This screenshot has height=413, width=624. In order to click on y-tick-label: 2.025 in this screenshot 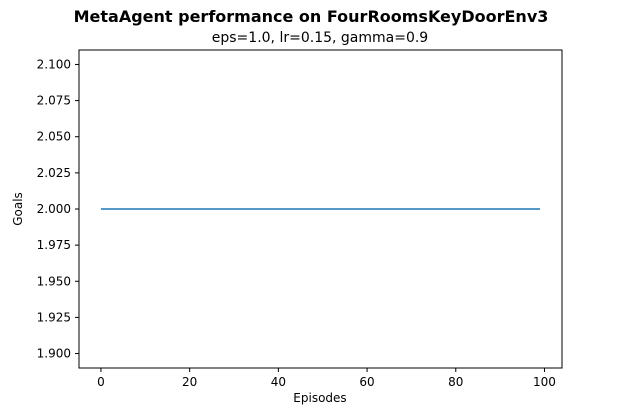, I will do `click(54, 173)`.